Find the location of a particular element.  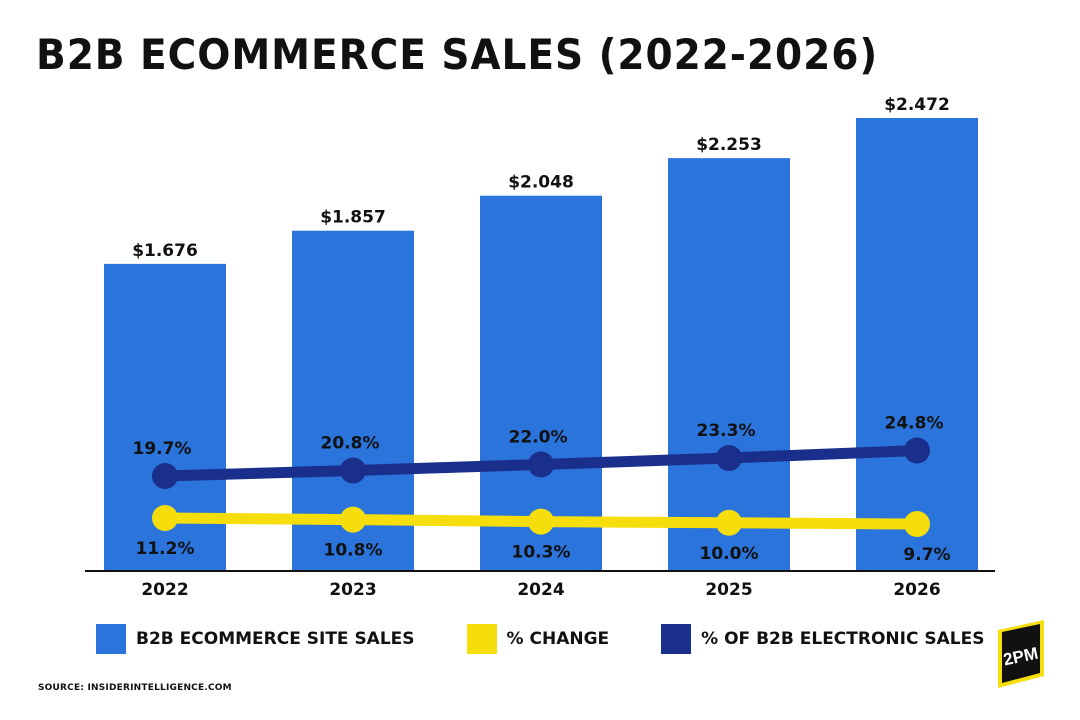

legend-label-change: % CHANGE is located at coordinates (558, 639).